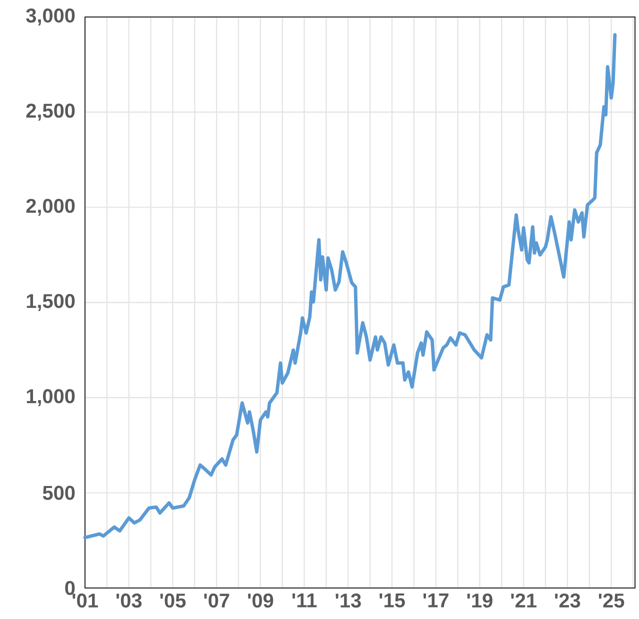  Describe the element at coordinates (348, 601) in the screenshot. I see `x-tick-label: '13` at that location.